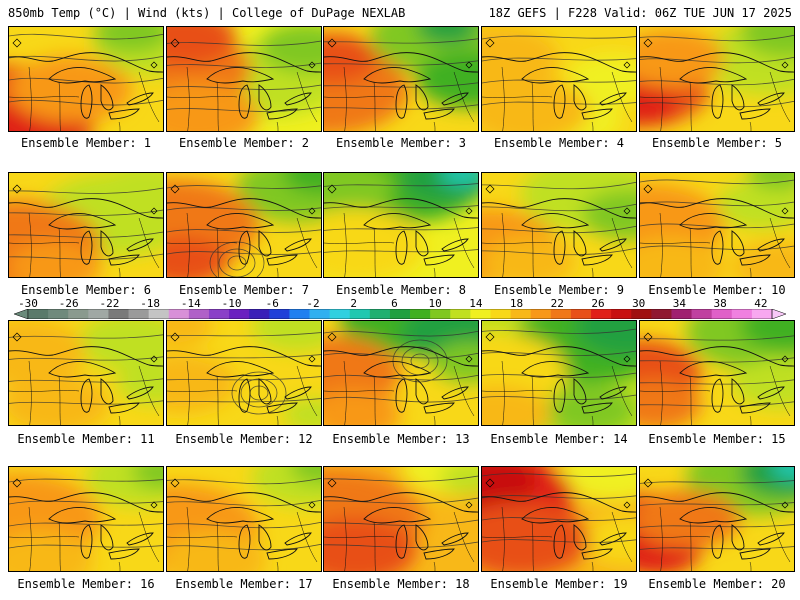 The width and height of the screenshot is (800, 600). I want to click on ensemble-member-label: Ensemble Member: 9, so click(559, 290).